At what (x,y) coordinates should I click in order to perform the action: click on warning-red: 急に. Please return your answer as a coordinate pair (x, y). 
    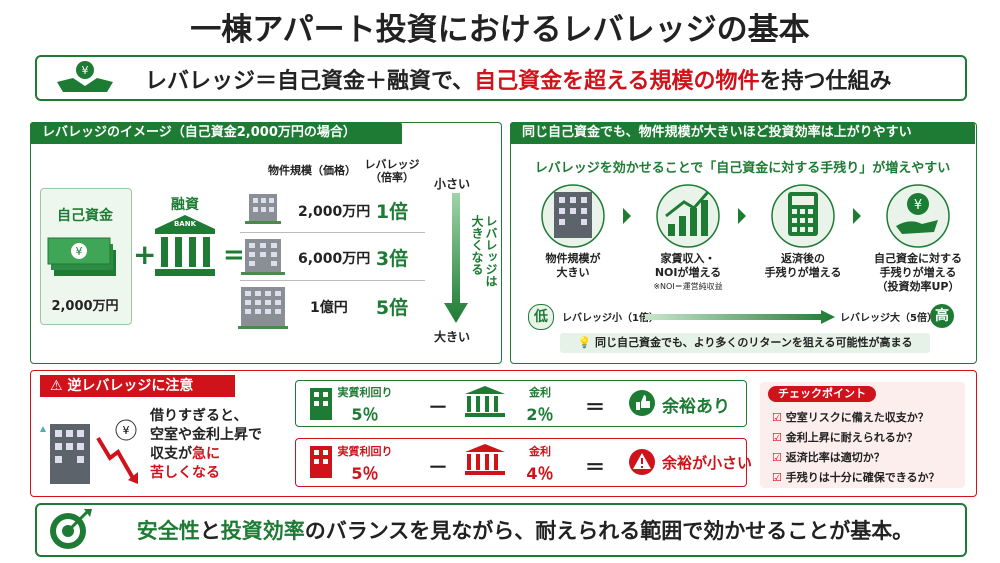
    Looking at the image, I should click on (206, 454).